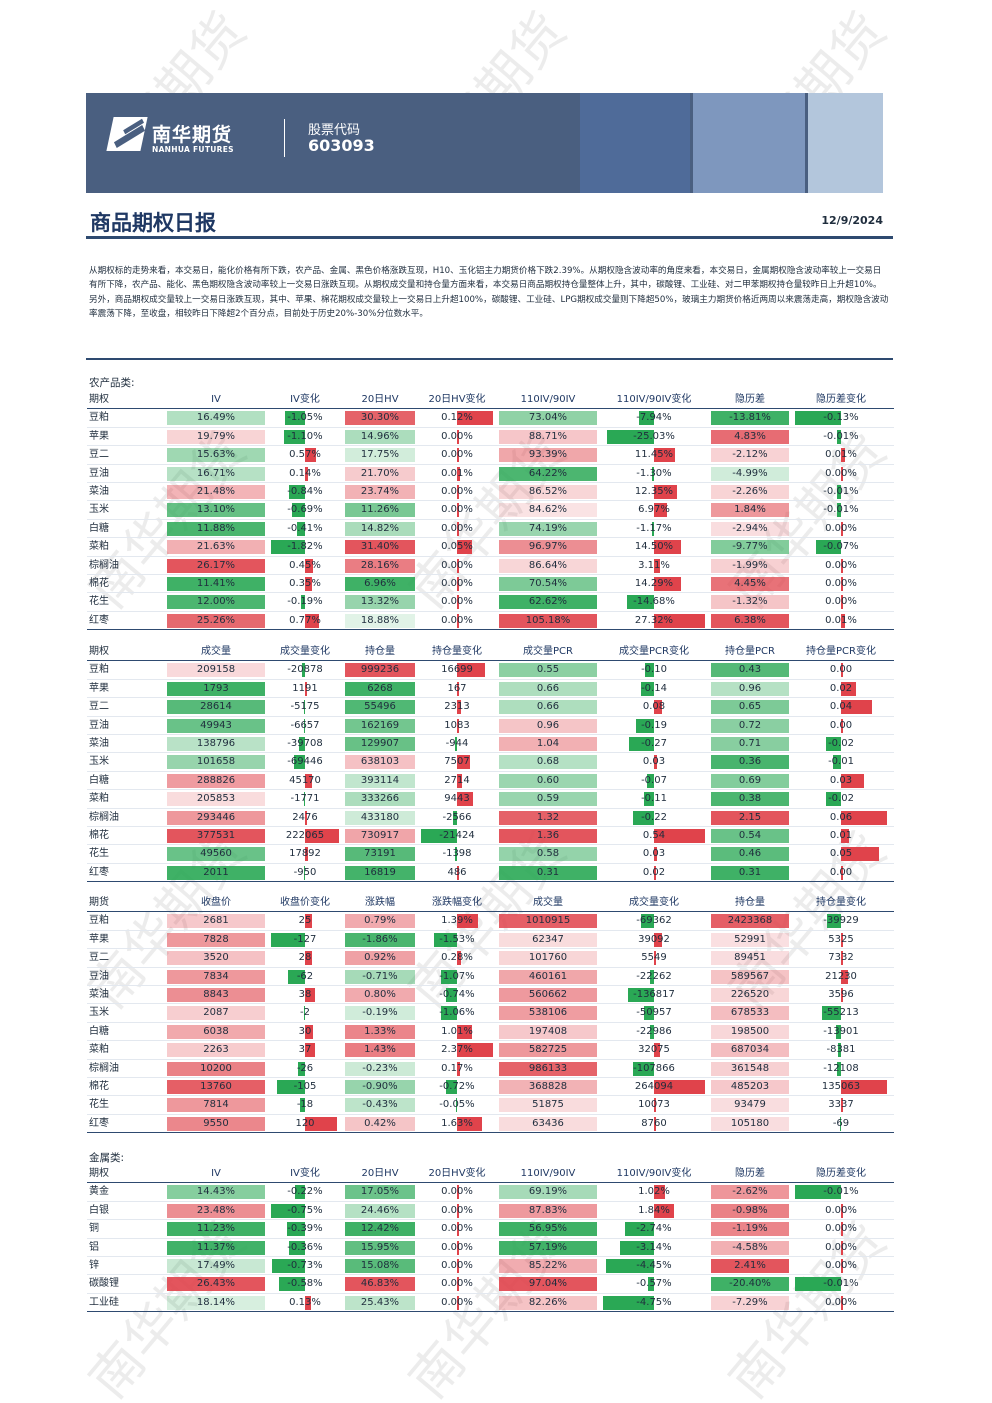 The width and height of the screenshot is (992, 1403). What do you see at coordinates (750, 921) in the screenshot?
I see `table-cell: 2423368` at bounding box center [750, 921].